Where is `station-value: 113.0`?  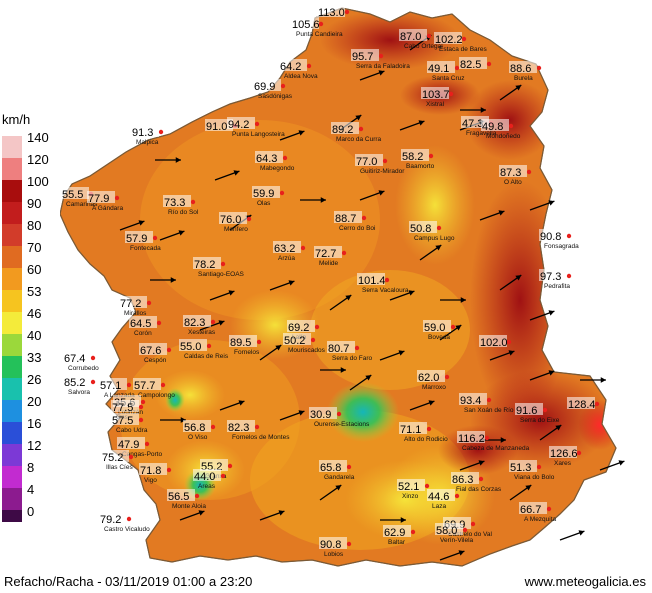 station-value: 113.0 is located at coordinates (331, 13).